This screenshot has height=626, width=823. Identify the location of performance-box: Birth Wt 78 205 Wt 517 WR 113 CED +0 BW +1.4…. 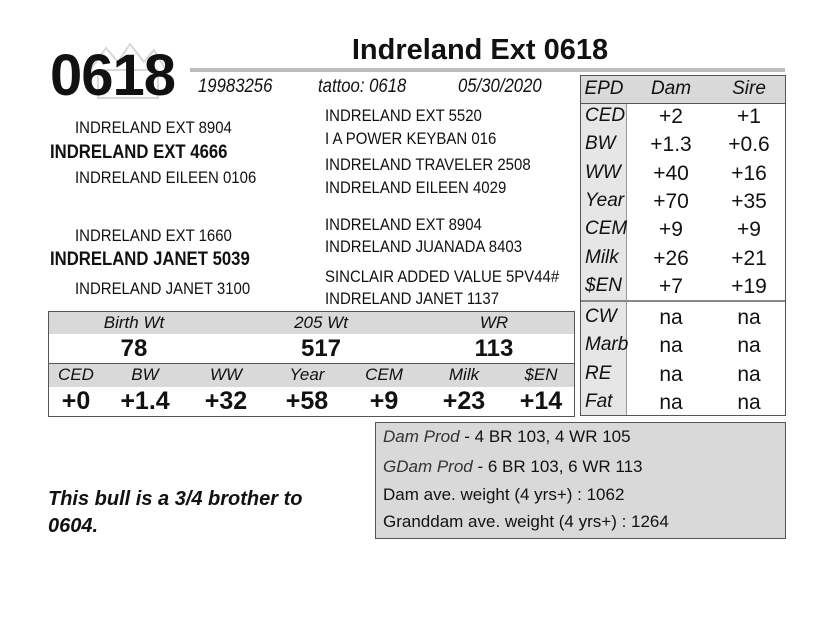
(311, 364).